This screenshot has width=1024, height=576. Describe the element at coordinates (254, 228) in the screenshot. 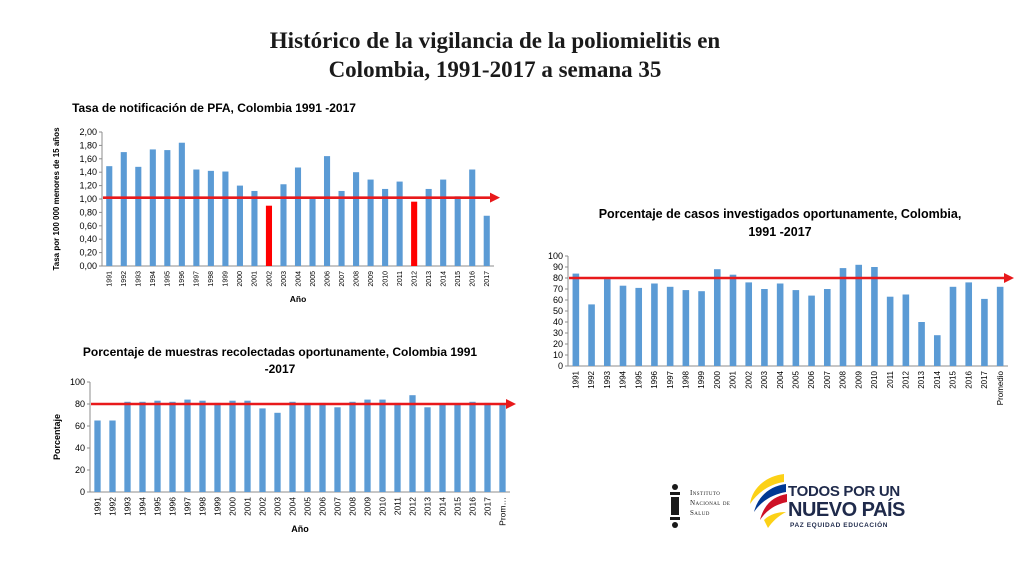

I see `bar-2001` at that location.